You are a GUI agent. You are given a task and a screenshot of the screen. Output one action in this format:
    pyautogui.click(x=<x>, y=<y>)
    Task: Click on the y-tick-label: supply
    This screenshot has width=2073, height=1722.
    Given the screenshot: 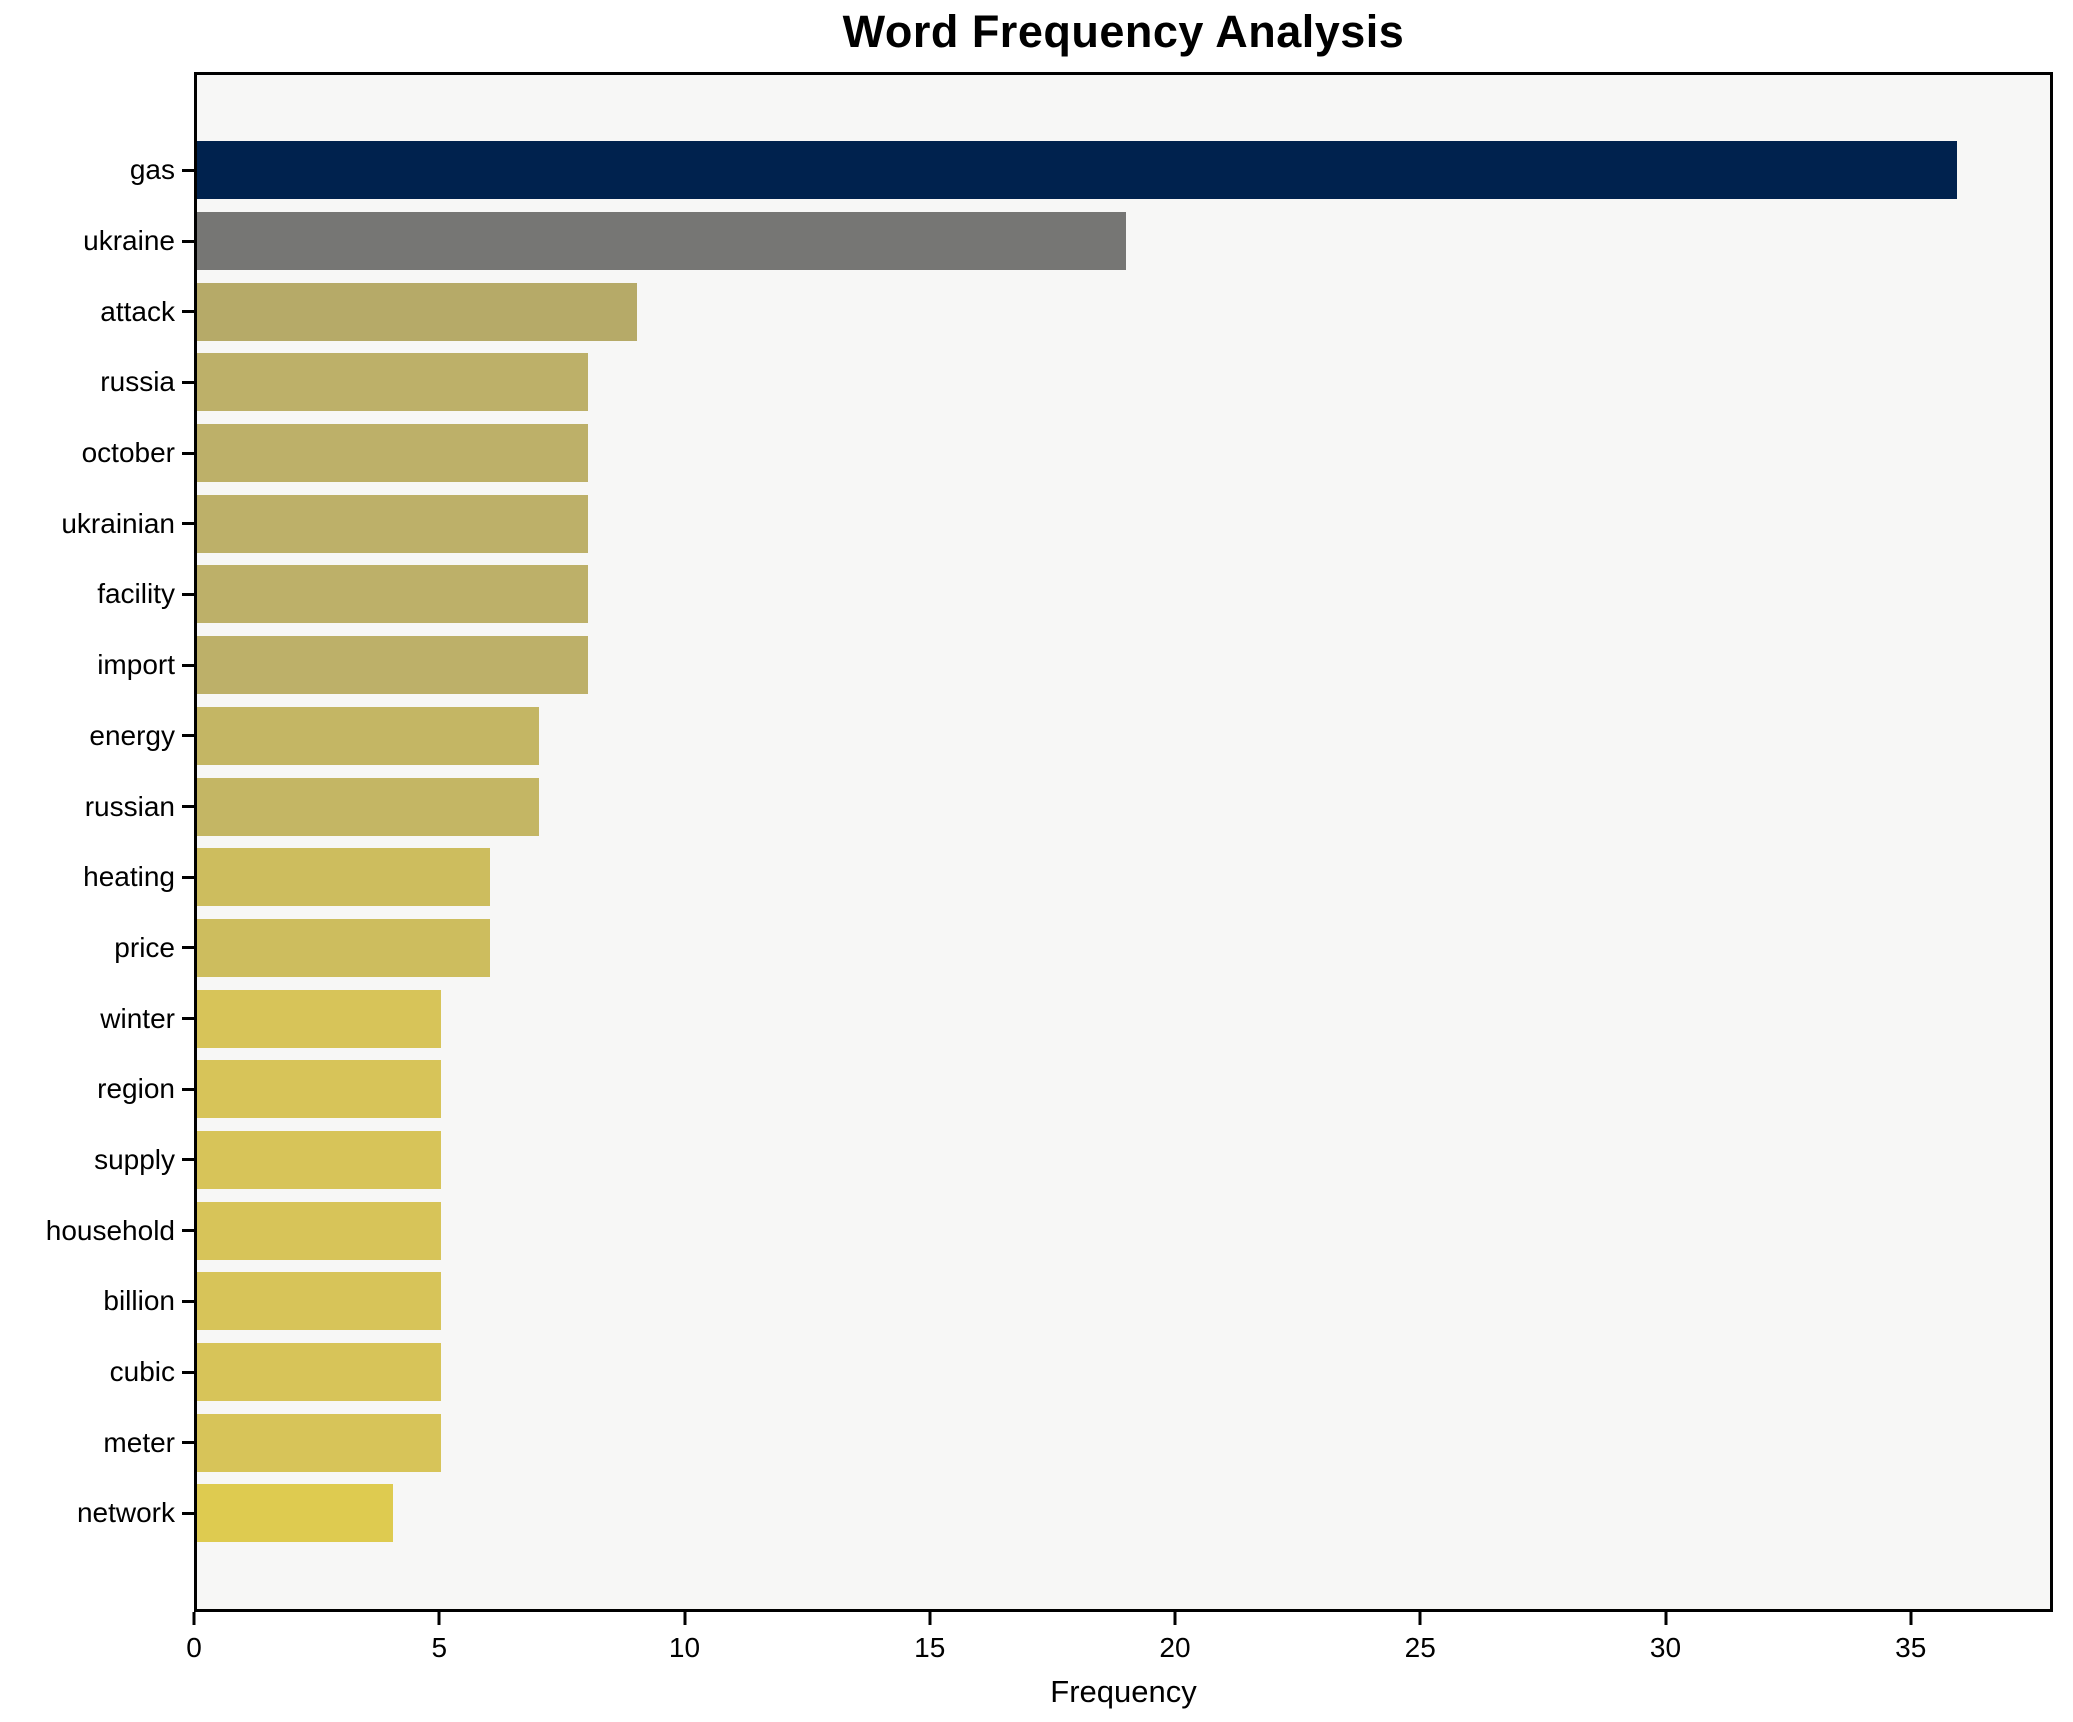 What is the action you would take?
    pyautogui.click(x=134, y=1159)
    